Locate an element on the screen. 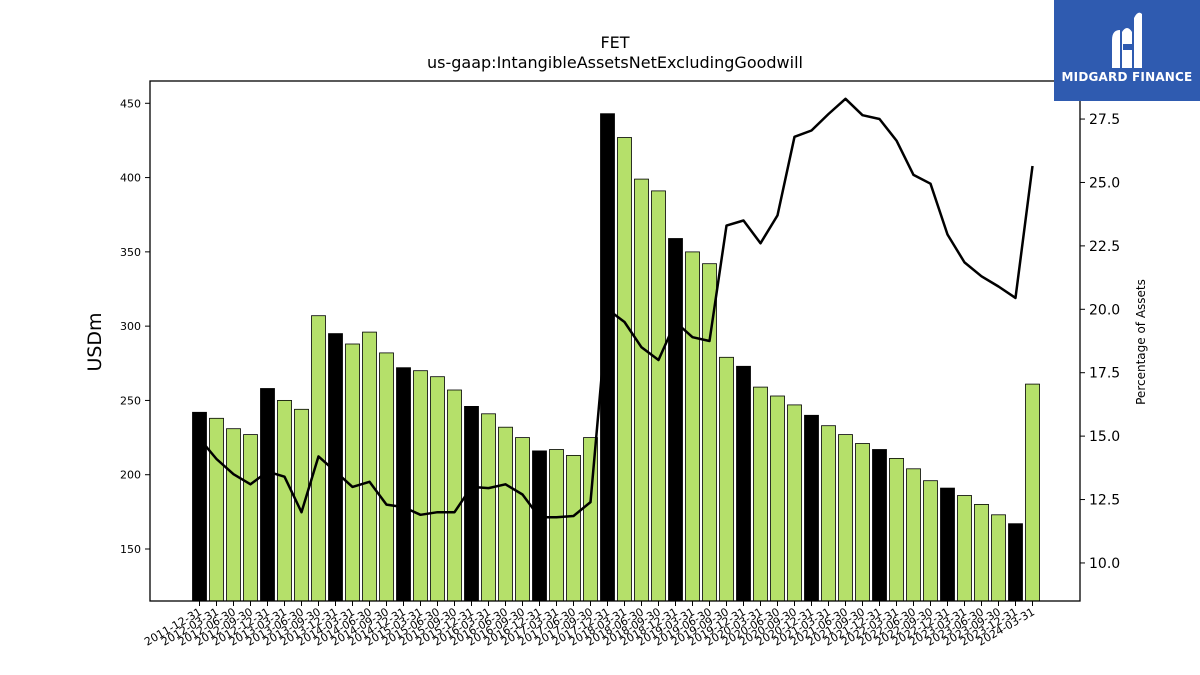 This screenshot has width=1200, height=675. y2-tick-label: 15.0 is located at coordinates (1104, 437).